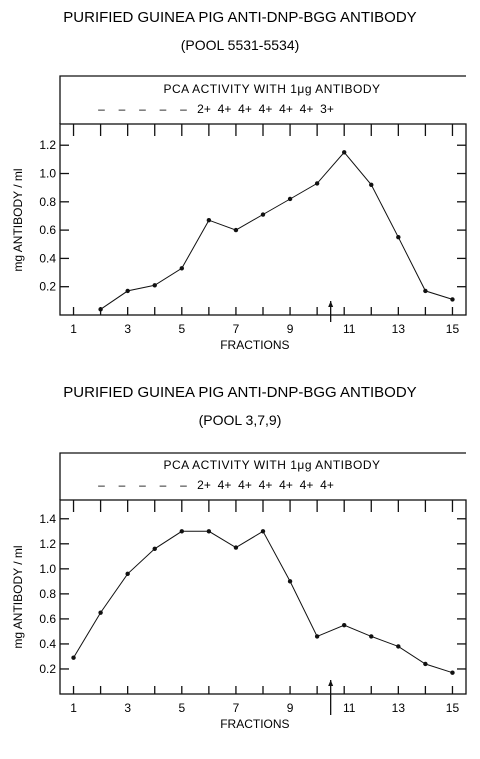 This screenshot has height=759, width=480. What do you see at coordinates (47, 287) in the screenshot?
I see `y-tick-label: 0.2` at bounding box center [47, 287].